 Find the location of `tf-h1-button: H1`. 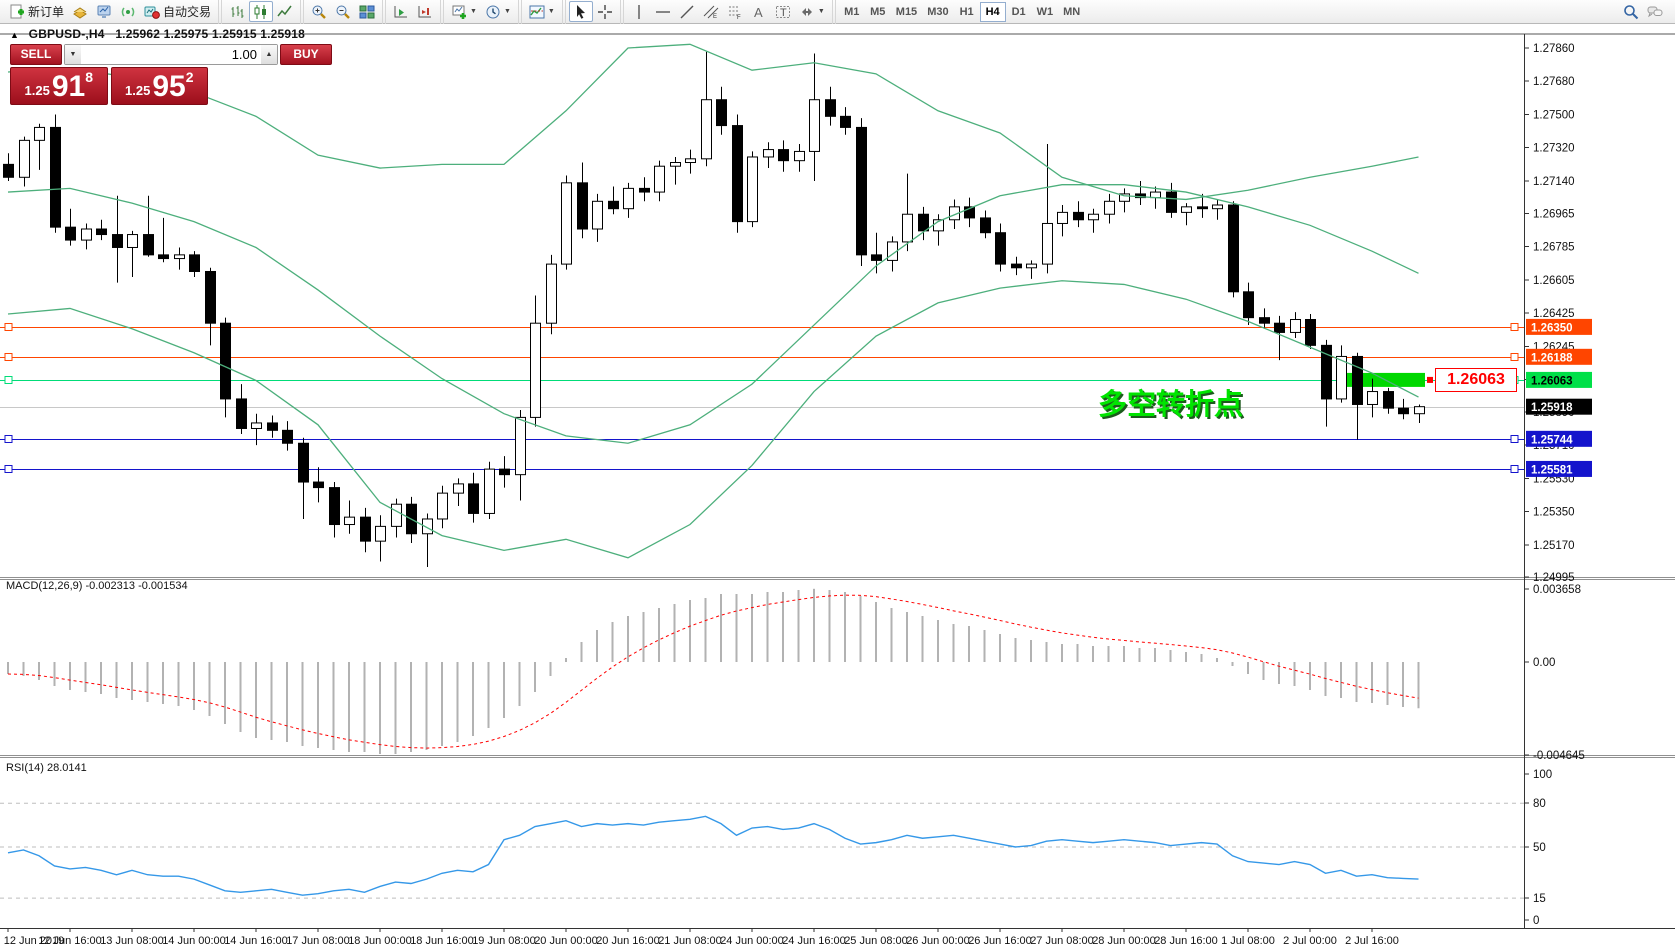

tf-h1-button: H1 is located at coordinates (967, 12).